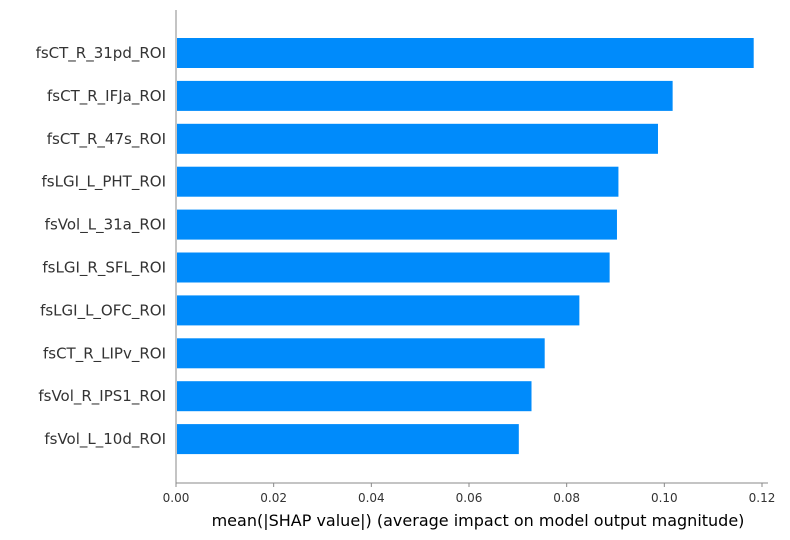 The height and width of the screenshot is (540, 790). I want to click on bar-fsVol_L_31a_ROI, so click(397, 224).